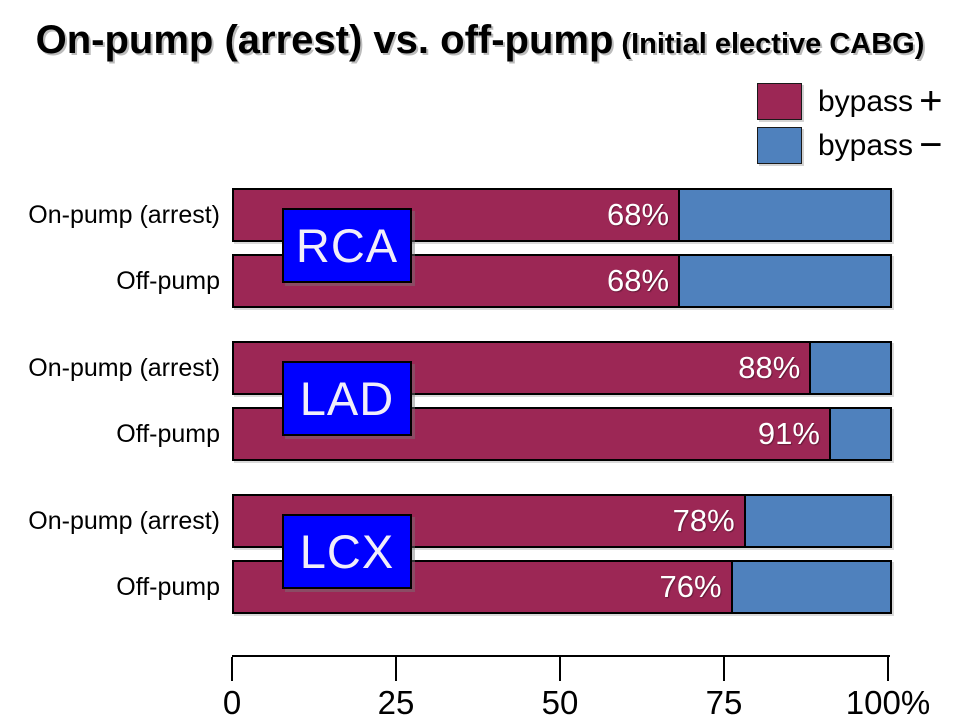  What do you see at coordinates (773, 44) in the screenshot?
I see `chart-title-sub: (Initial elective CABG)` at bounding box center [773, 44].